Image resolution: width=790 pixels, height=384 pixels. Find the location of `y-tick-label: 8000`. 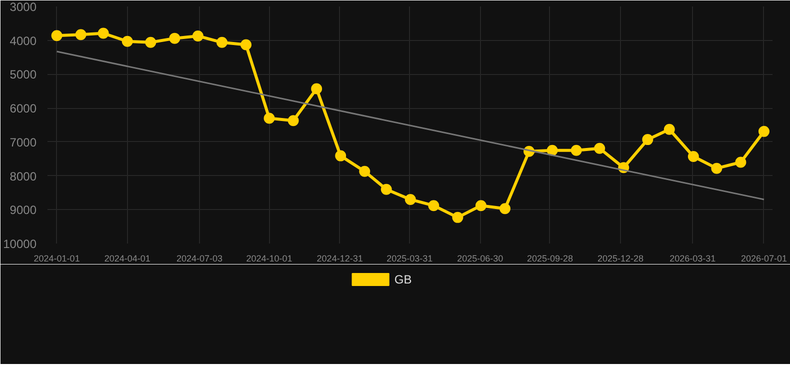

y-tick-label: 8000 is located at coordinates (23, 176).